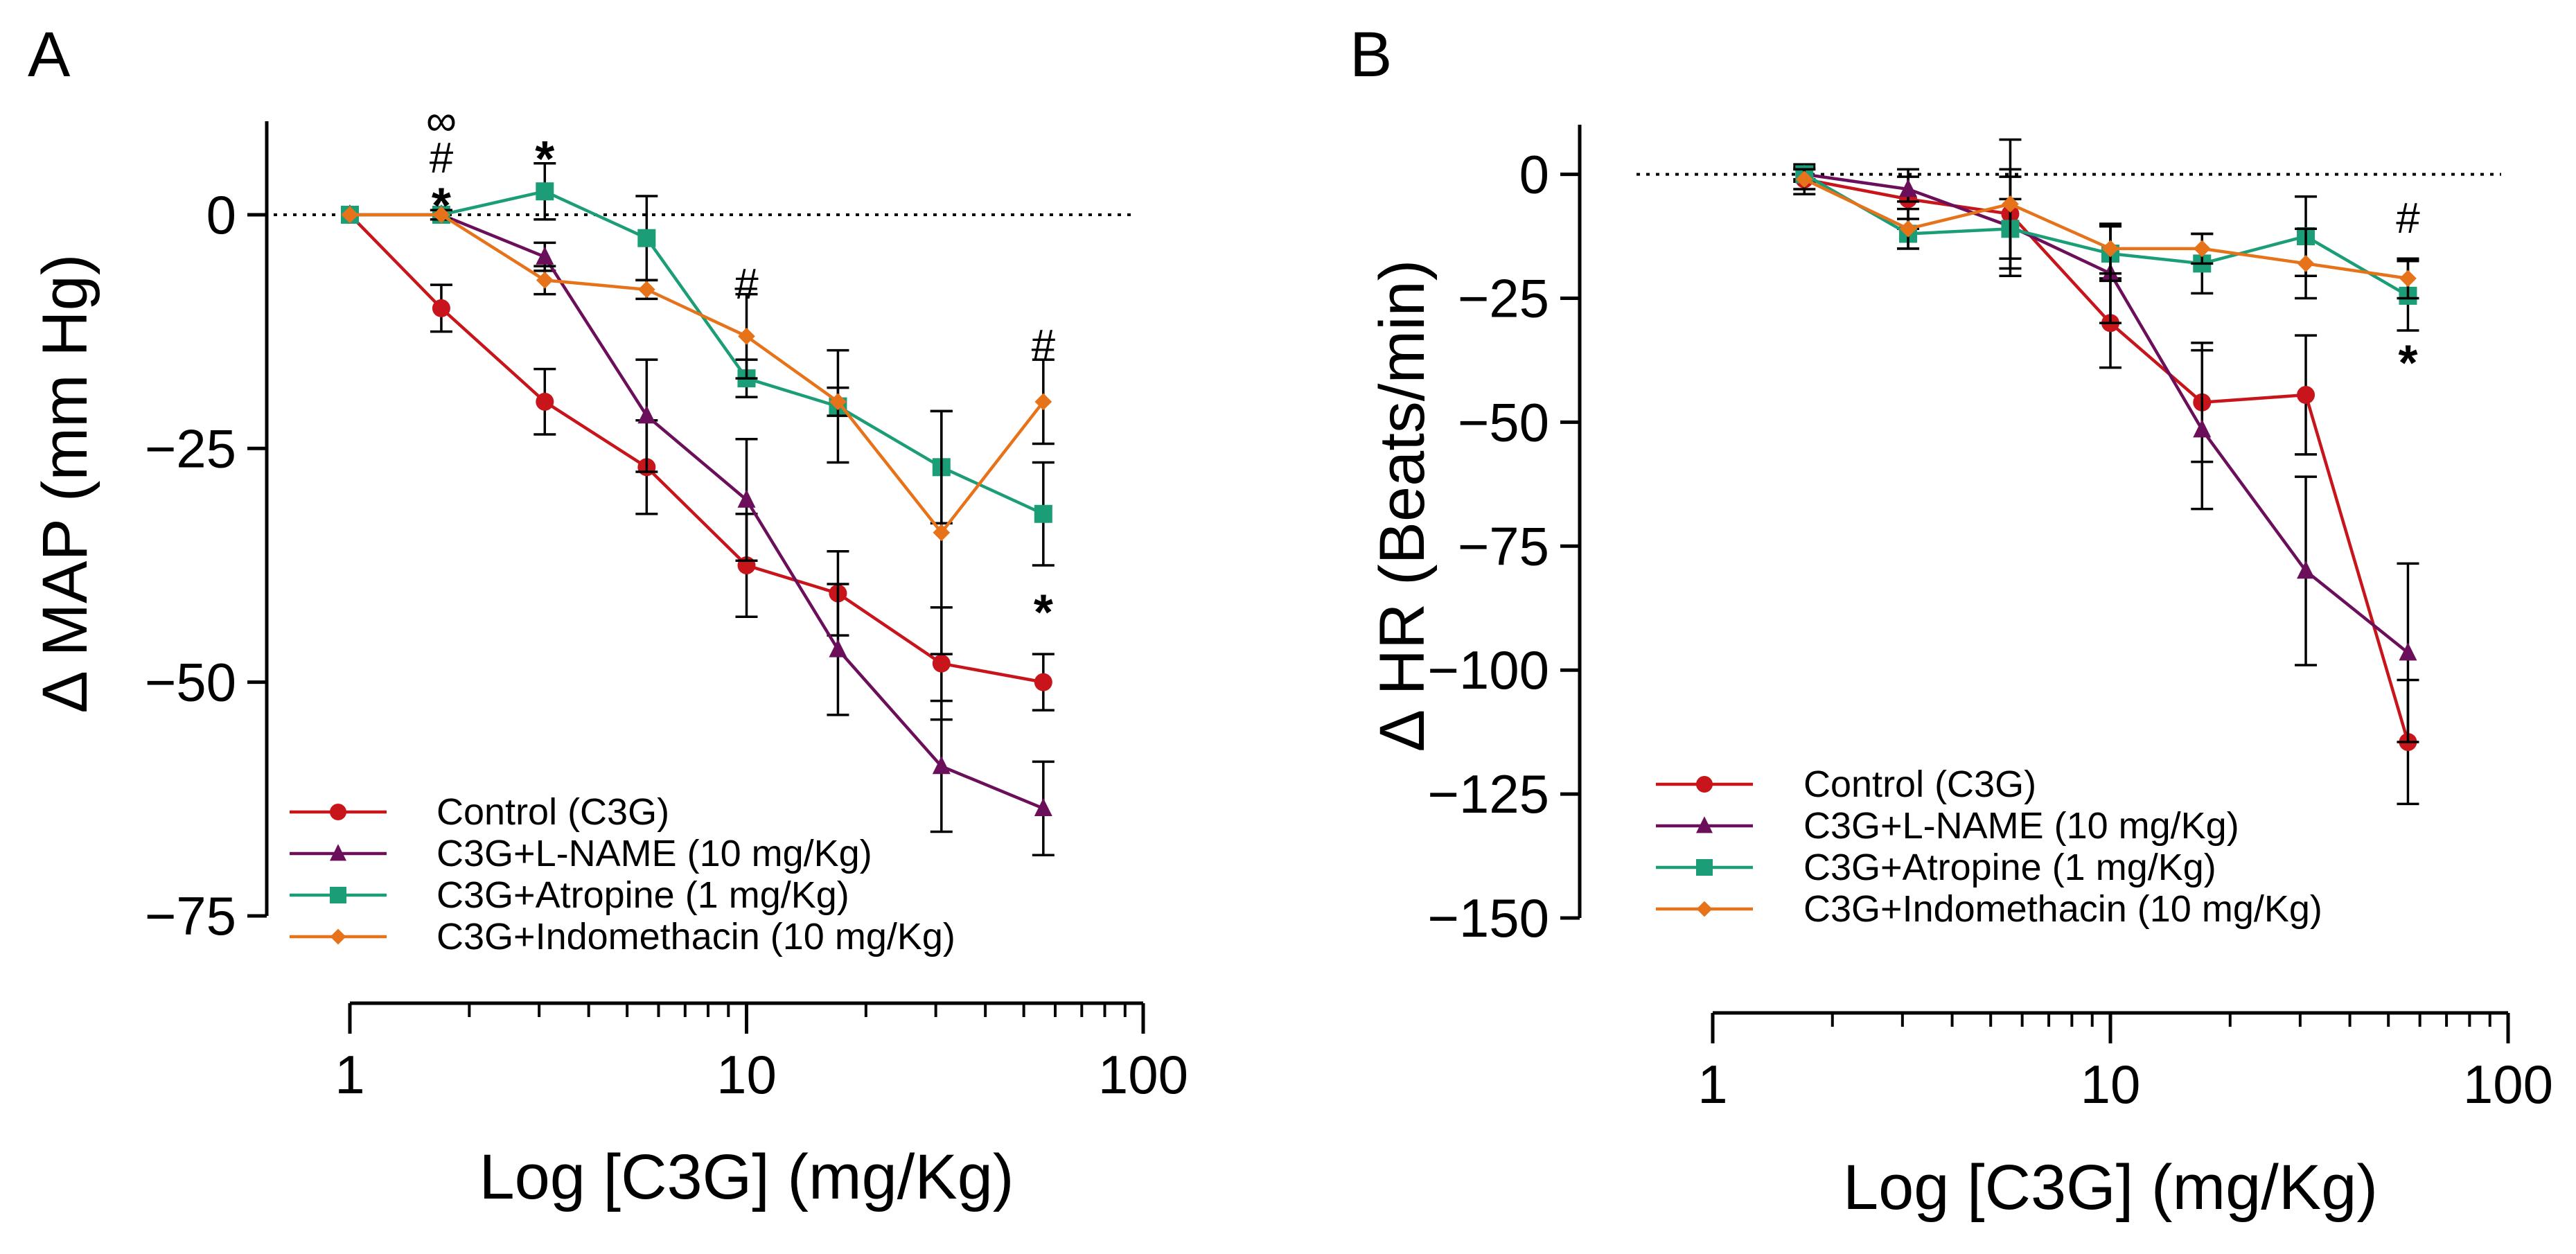  What do you see at coordinates (49, 54) in the screenshot?
I see `panel-label: A` at bounding box center [49, 54].